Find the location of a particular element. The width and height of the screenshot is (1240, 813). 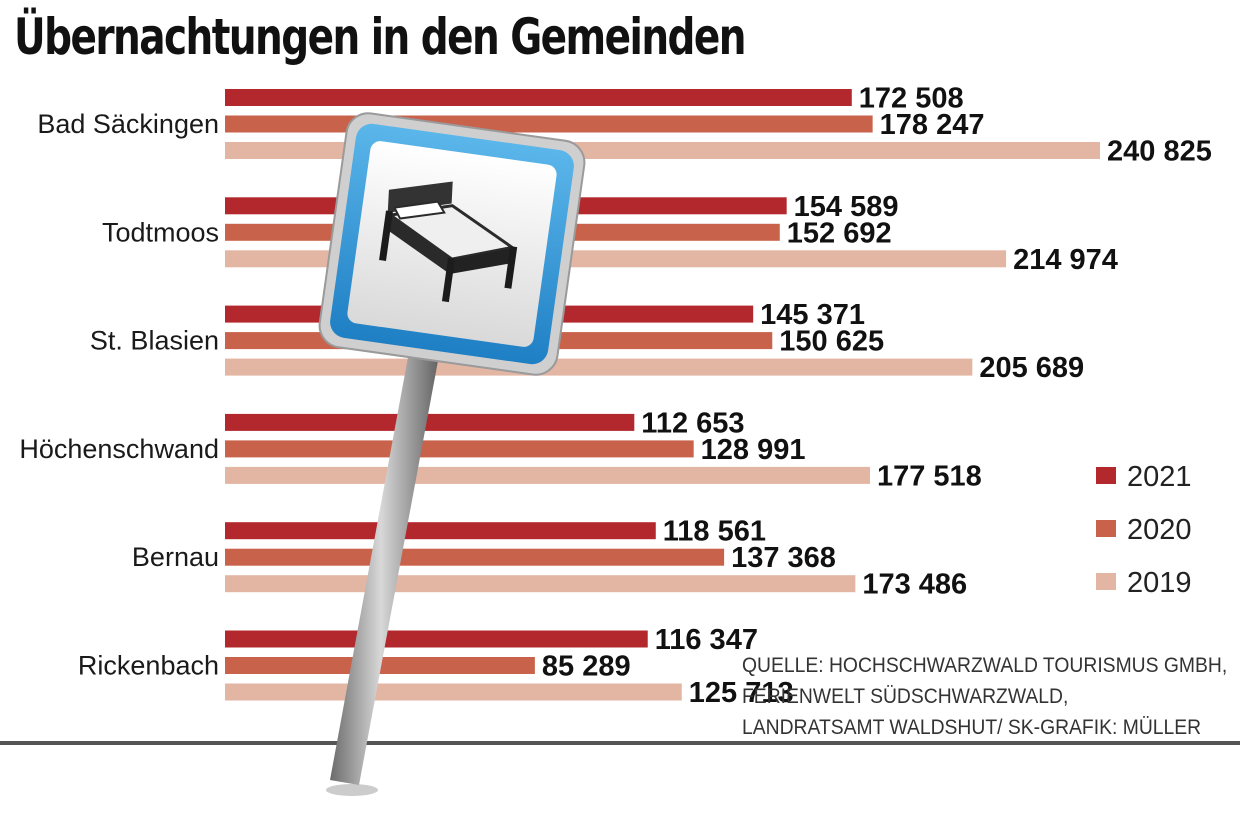

data-label: 205 689 is located at coordinates (1031, 368).